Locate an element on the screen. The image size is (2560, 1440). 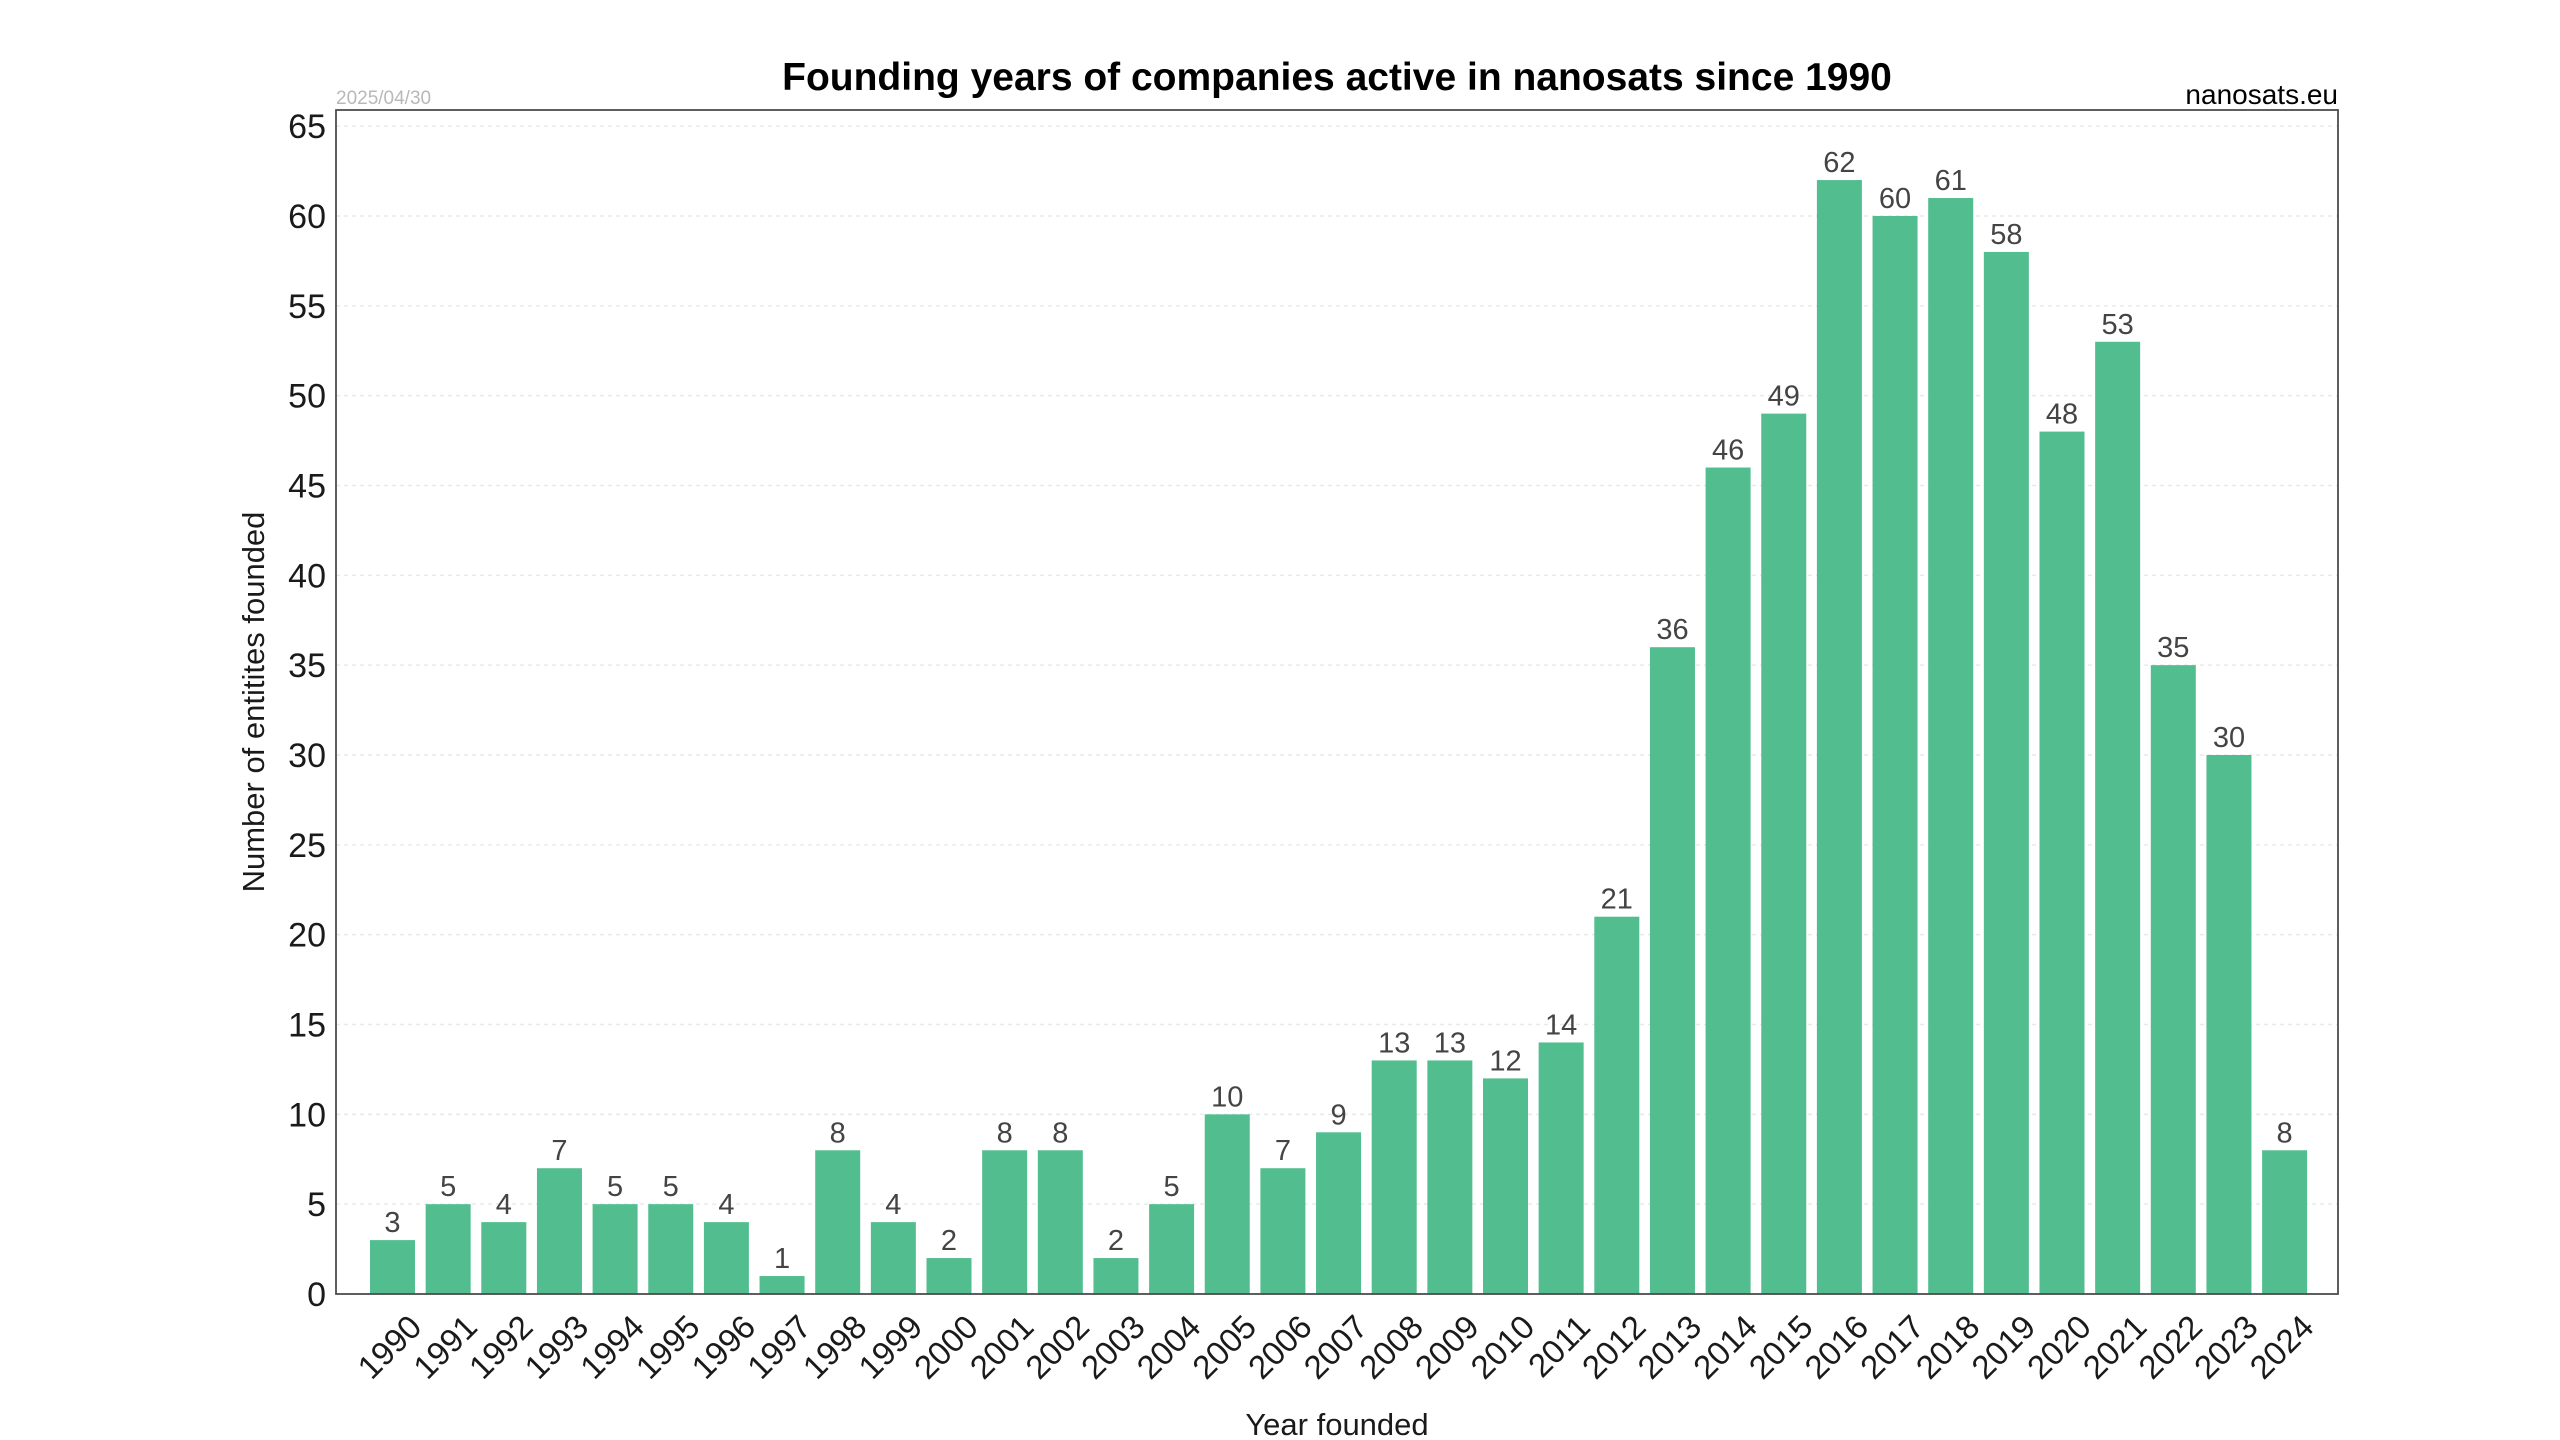
x-tick-label: 1996 is located at coordinates (723, 1347).